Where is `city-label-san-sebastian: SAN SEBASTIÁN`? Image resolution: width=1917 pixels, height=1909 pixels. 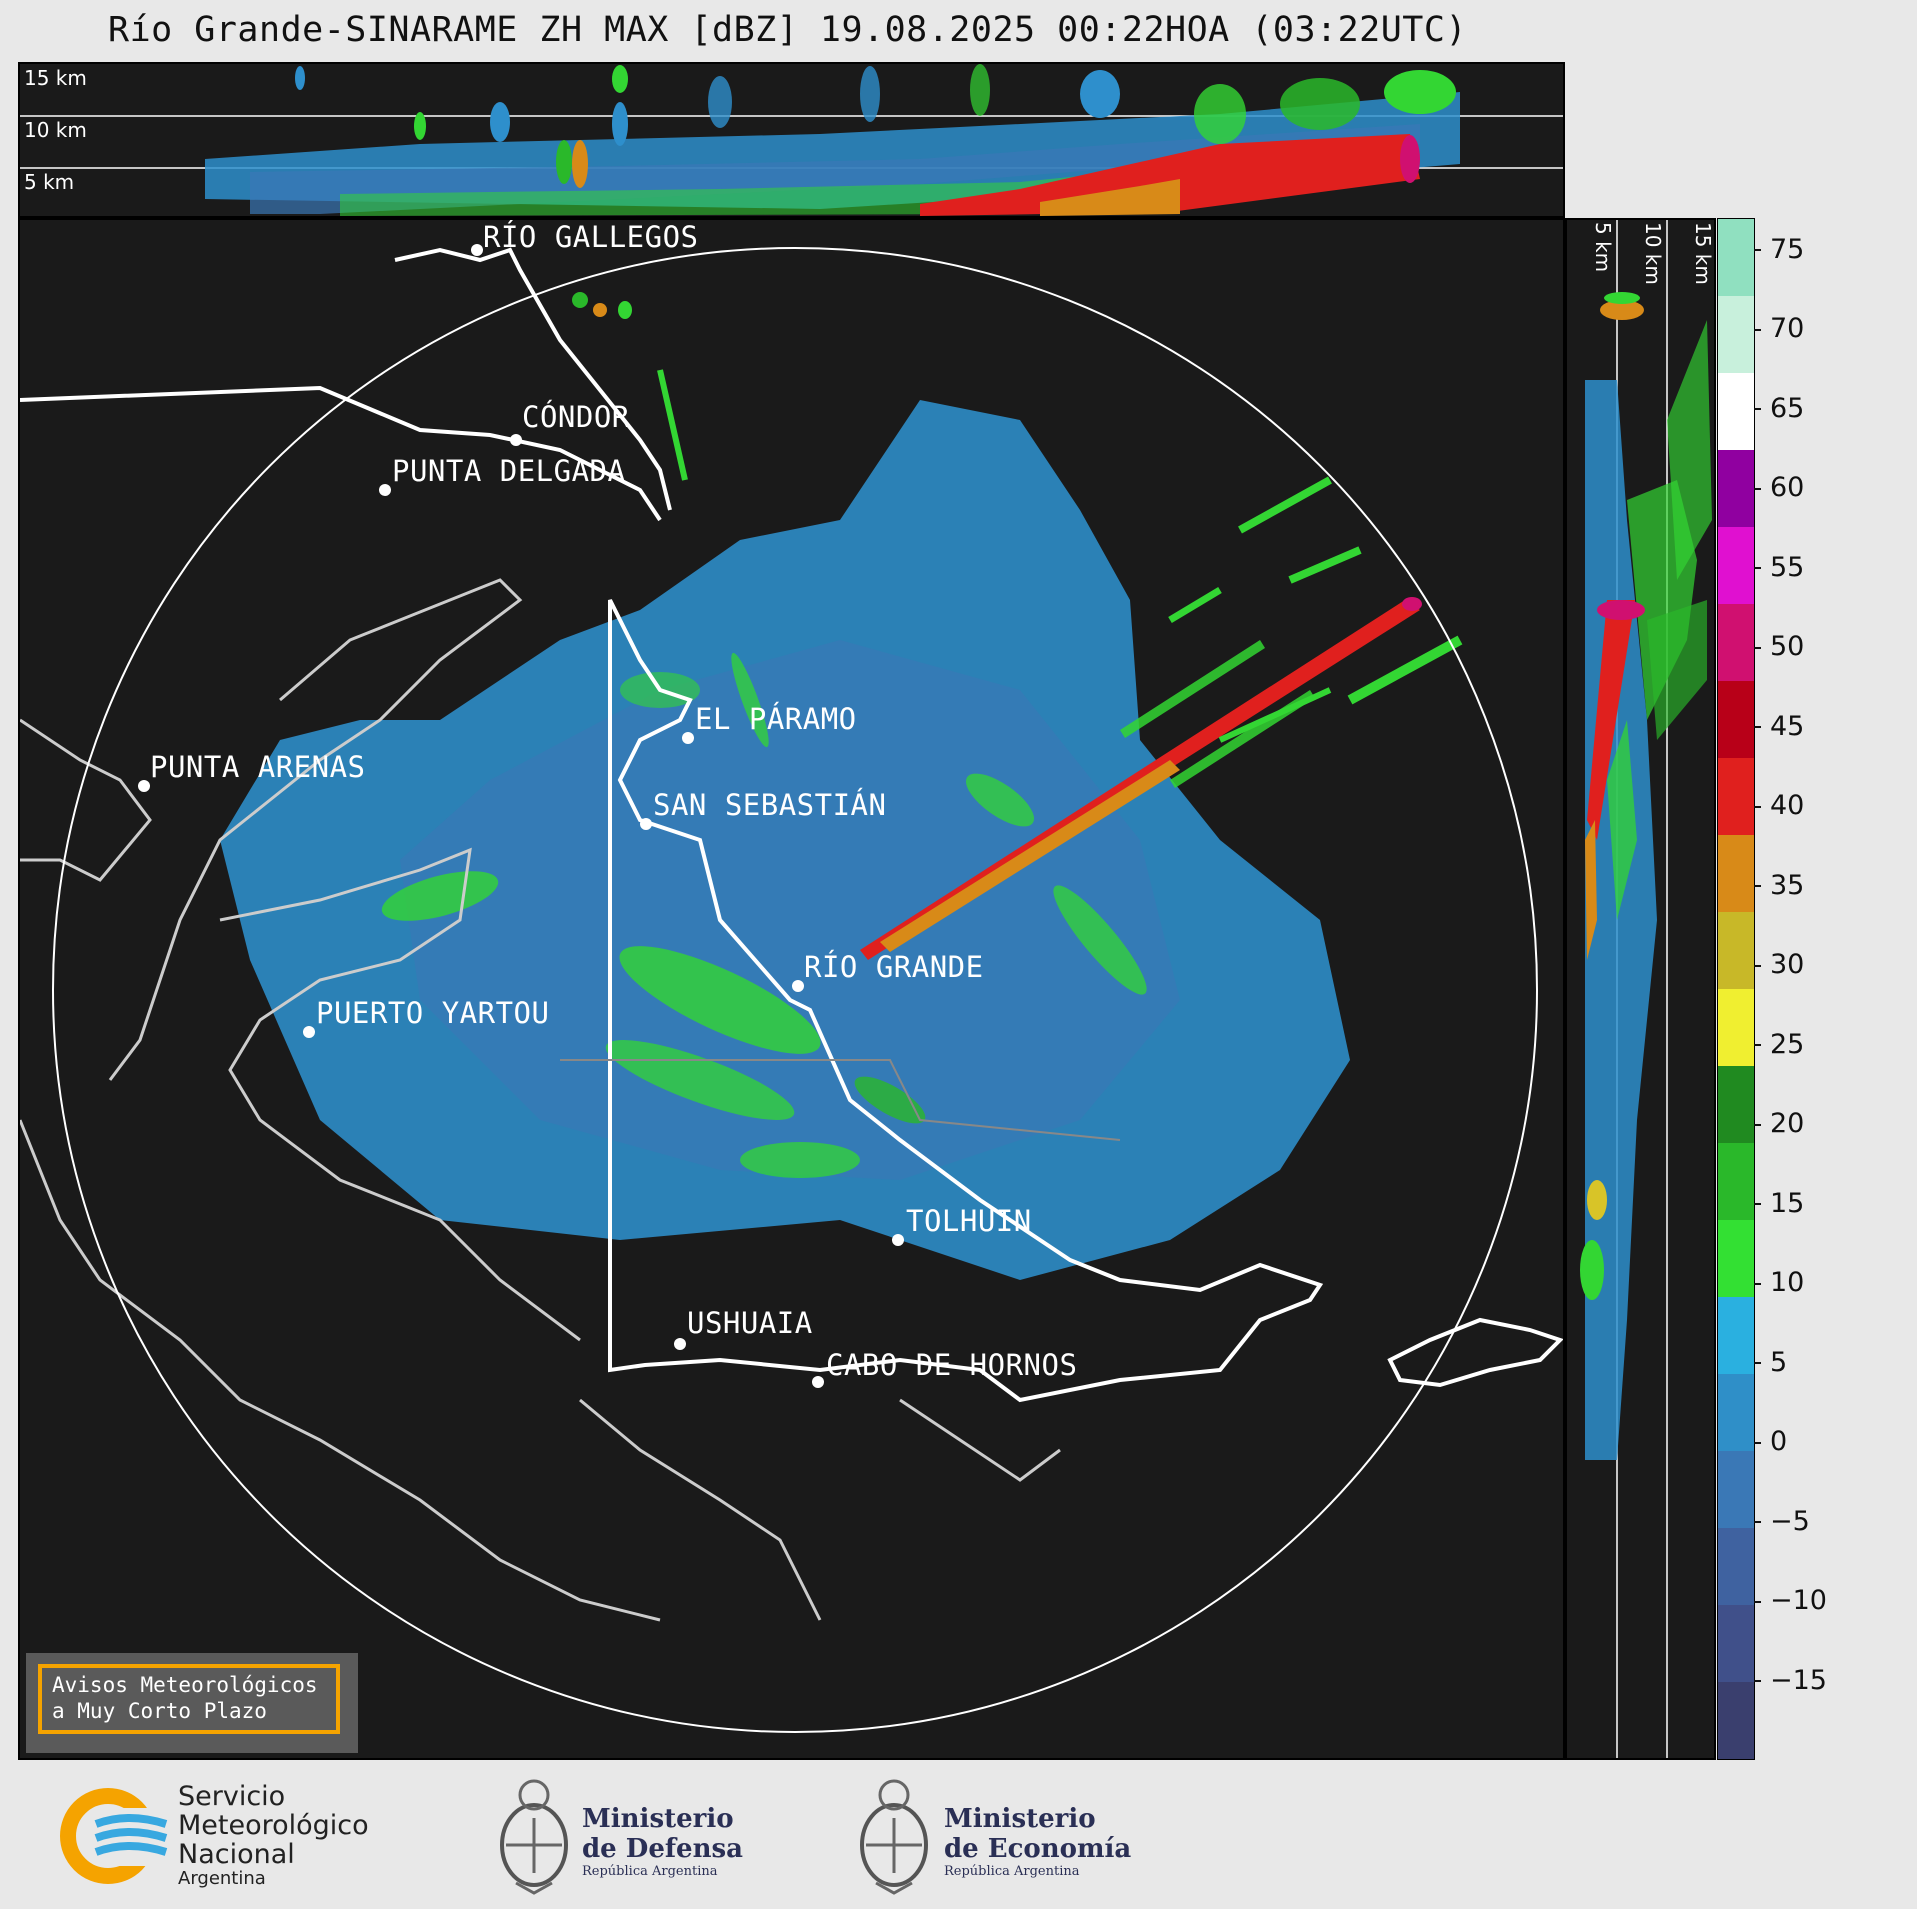 city-label-san-sebastian: SAN SEBASTIÁN is located at coordinates (770, 805).